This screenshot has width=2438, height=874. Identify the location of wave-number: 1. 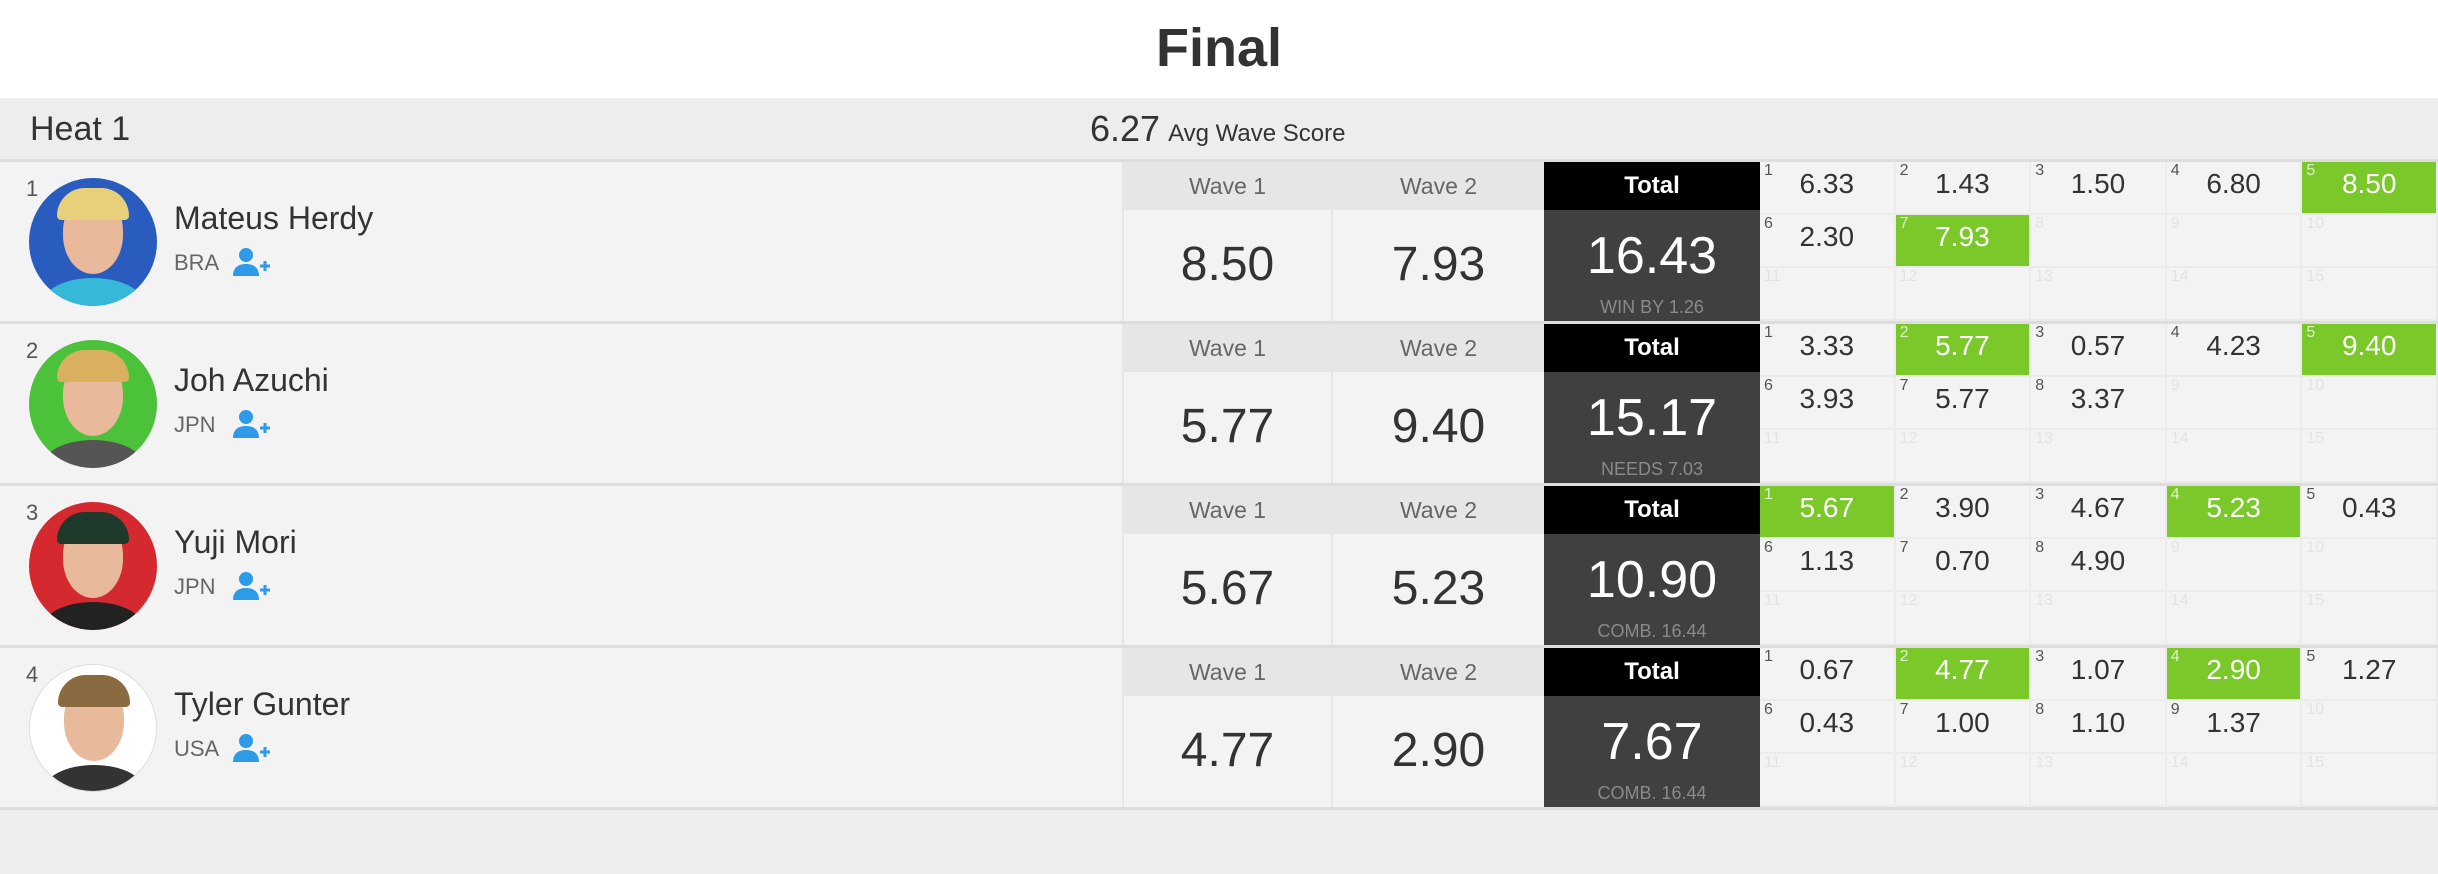
(1768, 170).